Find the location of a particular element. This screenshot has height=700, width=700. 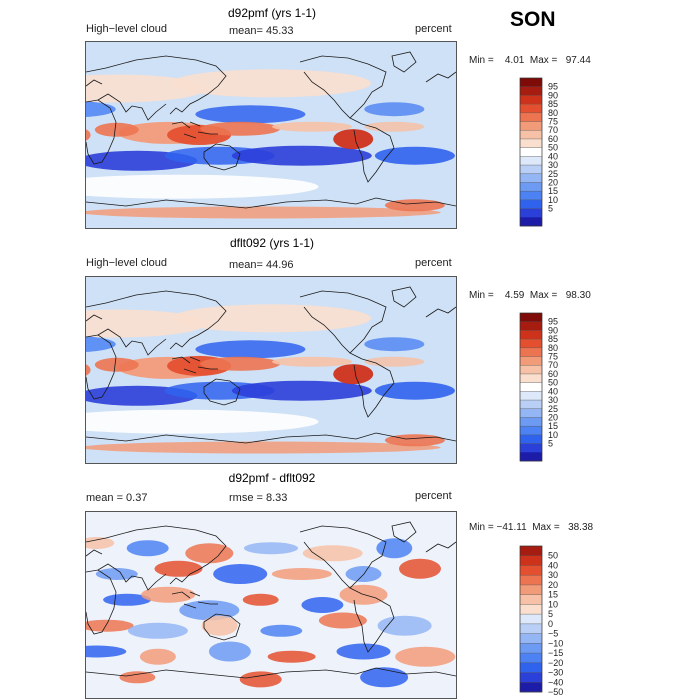

colorbar-tick-label: 15 is located at coordinates (553, 191).